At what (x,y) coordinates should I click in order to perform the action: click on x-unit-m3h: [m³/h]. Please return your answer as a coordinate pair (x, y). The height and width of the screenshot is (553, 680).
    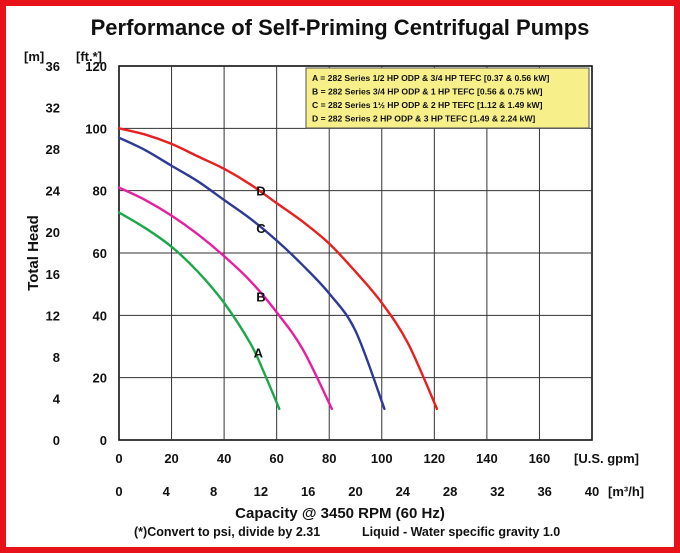
    Looking at the image, I should click on (626, 491).